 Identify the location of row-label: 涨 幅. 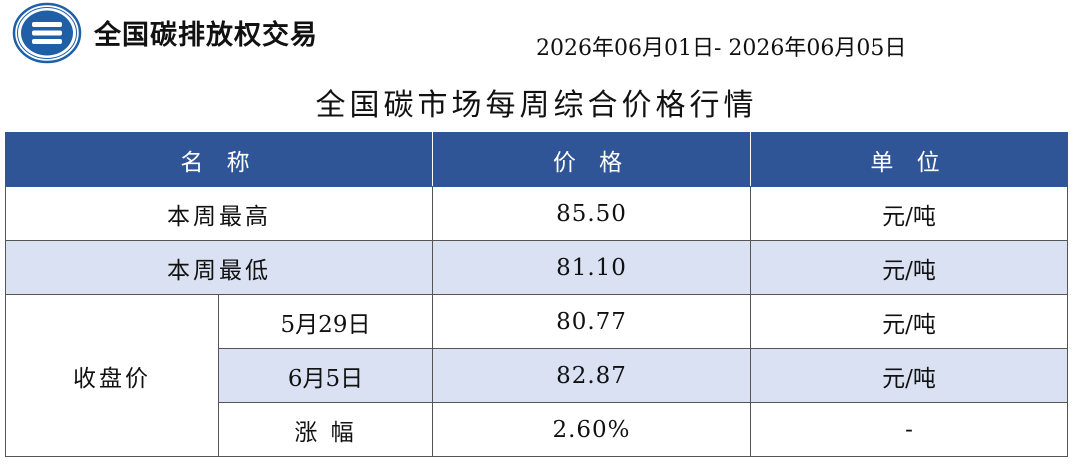
(325, 429).